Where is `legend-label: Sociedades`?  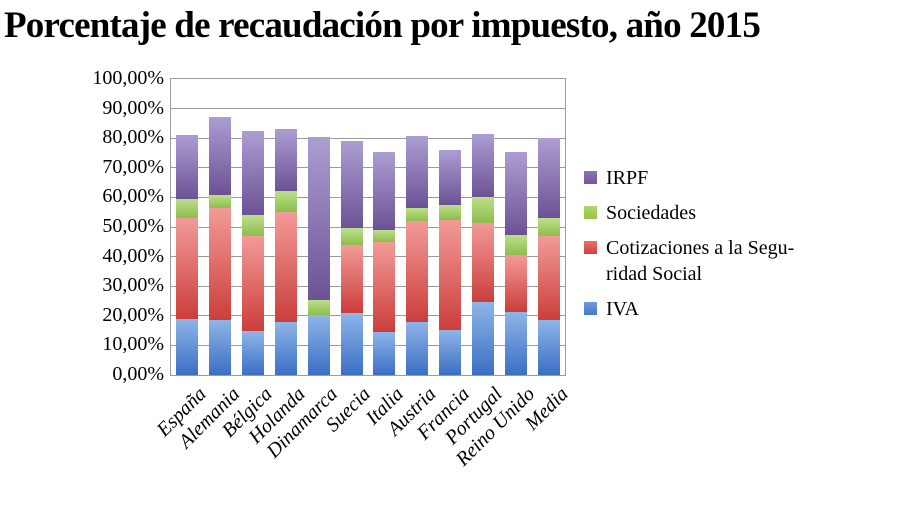
legend-label: Sociedades is located at coordinates (651, 213).